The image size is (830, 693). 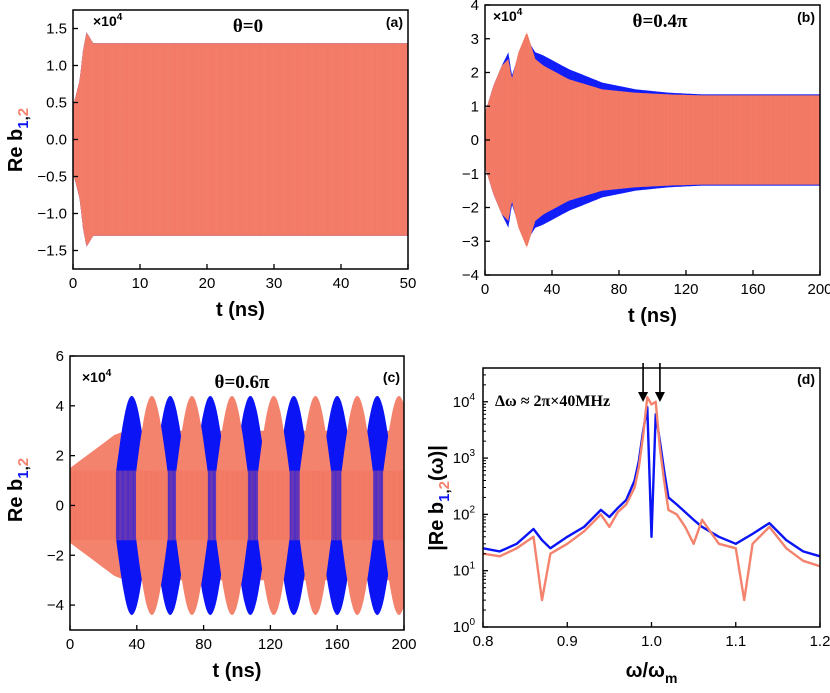 What do you see at coordinates (735, 641) in the screenshot?
I see `x-tick-label: 1.1` at bounding box center [735, 641].